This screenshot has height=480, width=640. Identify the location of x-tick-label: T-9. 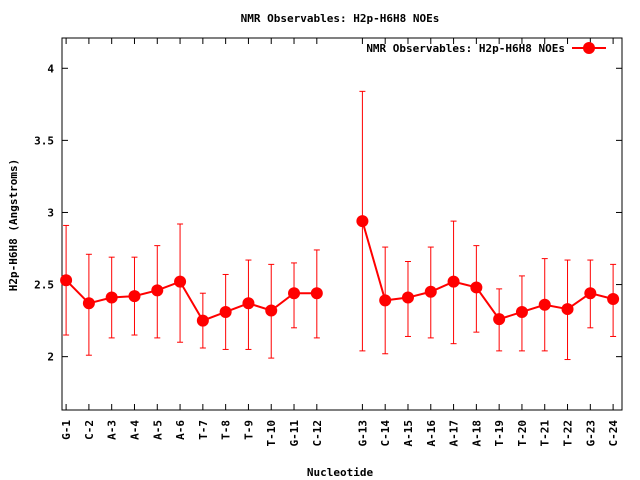
(248, 430).